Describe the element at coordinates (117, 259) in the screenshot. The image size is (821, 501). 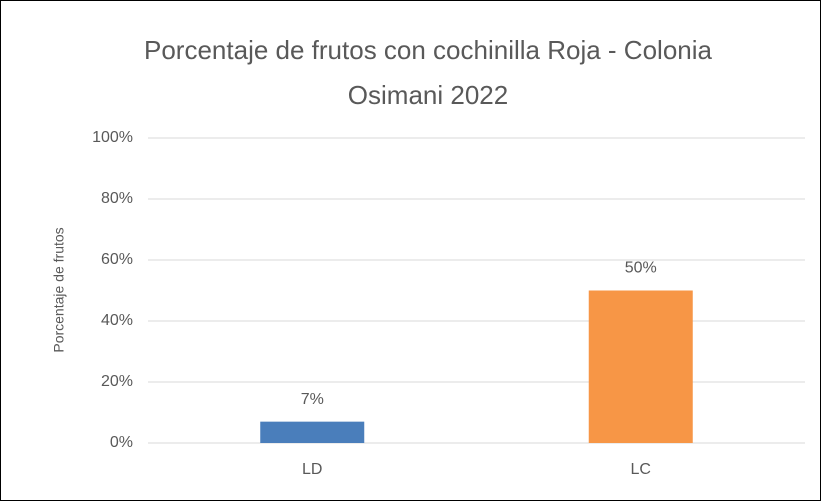
I see `y-tick-label: 60%` at that location.